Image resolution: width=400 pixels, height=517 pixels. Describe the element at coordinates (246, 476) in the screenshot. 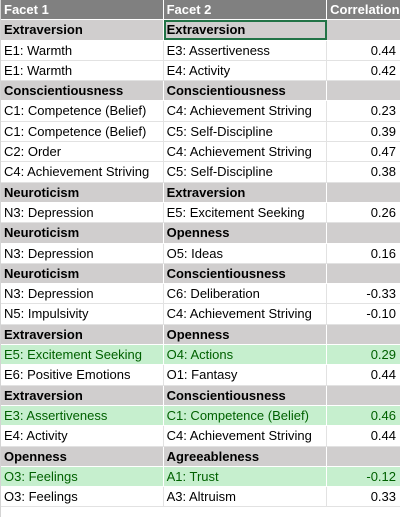

I see `facet-2-cell: A1: Trust` at that location.